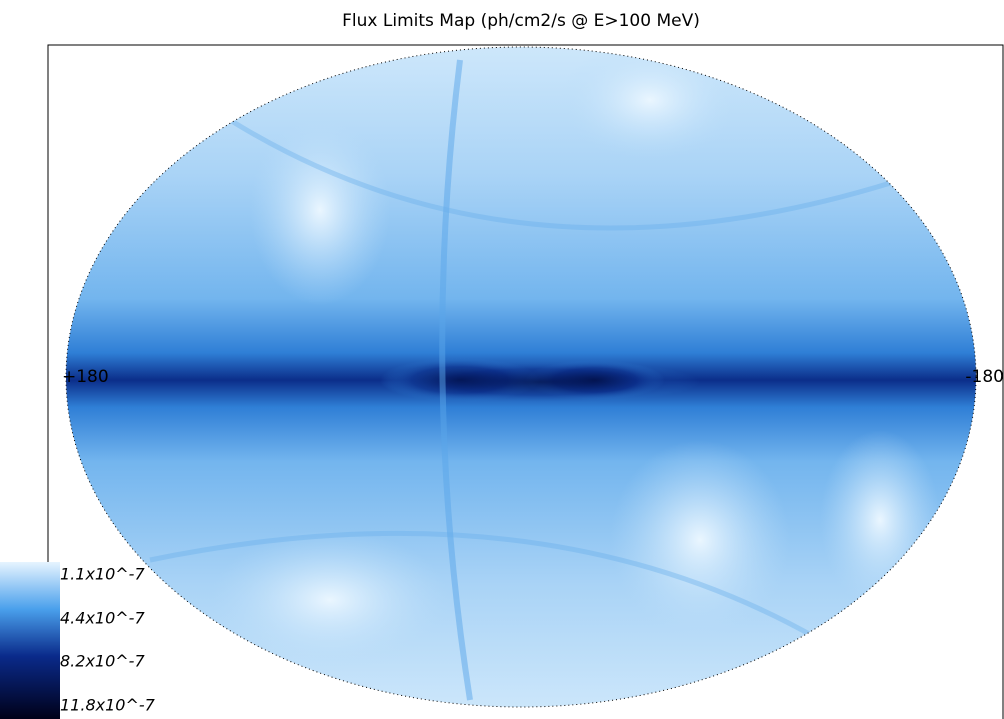 This screenshot has width=1004, height=719. Describe the element at coordinates (984, 377) in the screenshot. I see `longitude-label: -180` at that location.